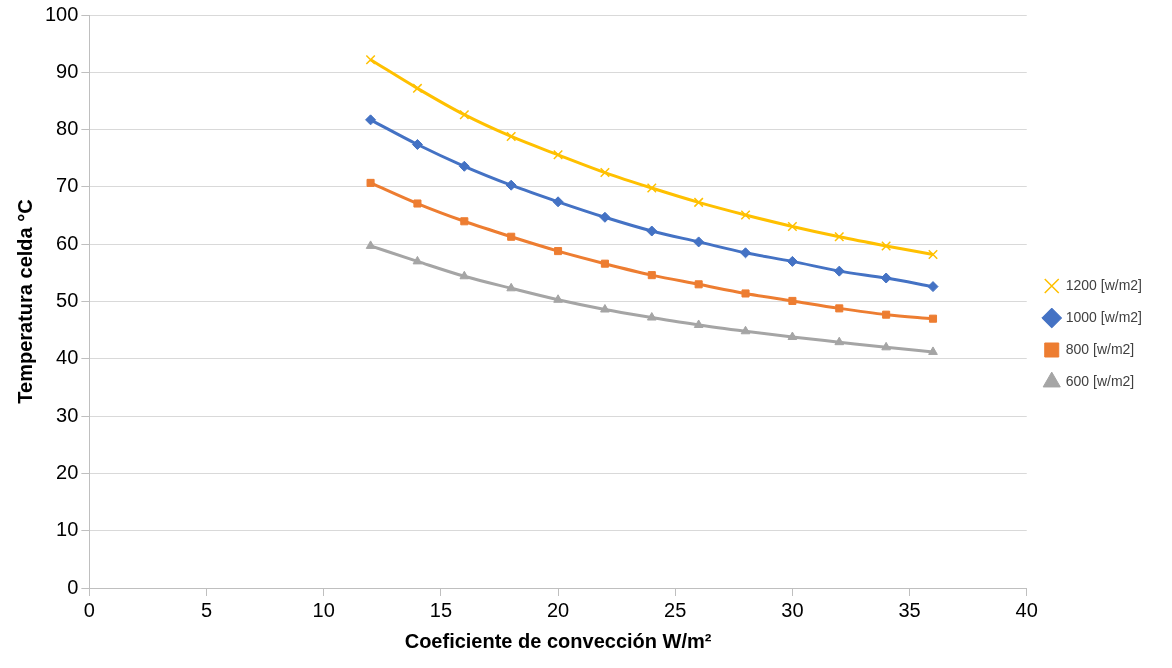 The width and height of the screenshot is (1172, 668). I want to click on x-tick-label: 35, so click(909, 609).